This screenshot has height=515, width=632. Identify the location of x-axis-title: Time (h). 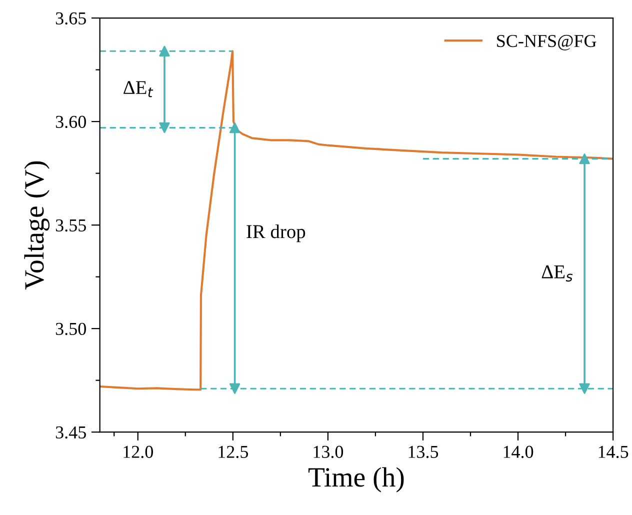
(356, 479).